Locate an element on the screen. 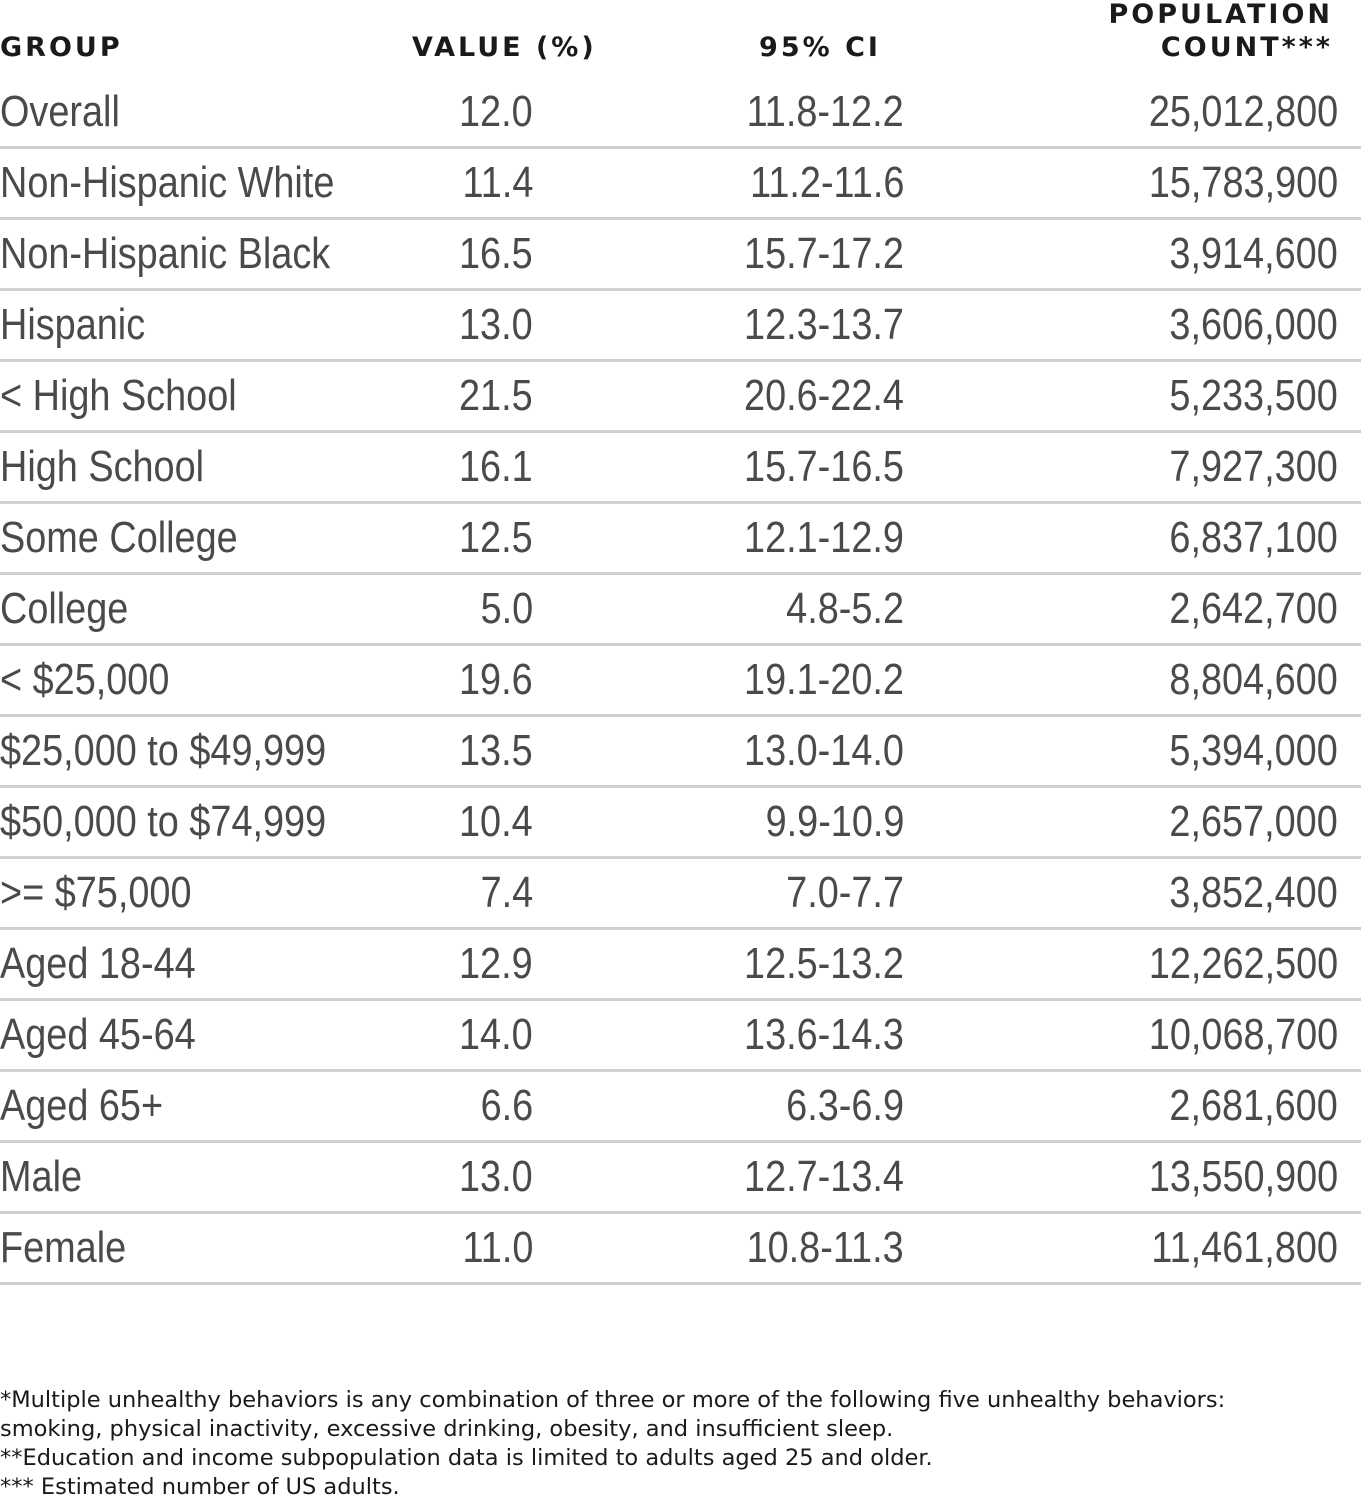 The height and width of the screenshot is (1503, 1361). cell-population: 3,852,400 is located at coordinates (1253, 892).